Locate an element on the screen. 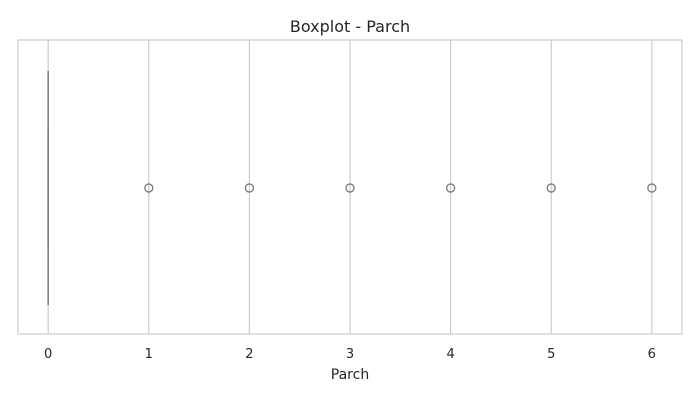 The image size is (700, 400). x-tick-label: 2 is located at coordinates (249, 354).